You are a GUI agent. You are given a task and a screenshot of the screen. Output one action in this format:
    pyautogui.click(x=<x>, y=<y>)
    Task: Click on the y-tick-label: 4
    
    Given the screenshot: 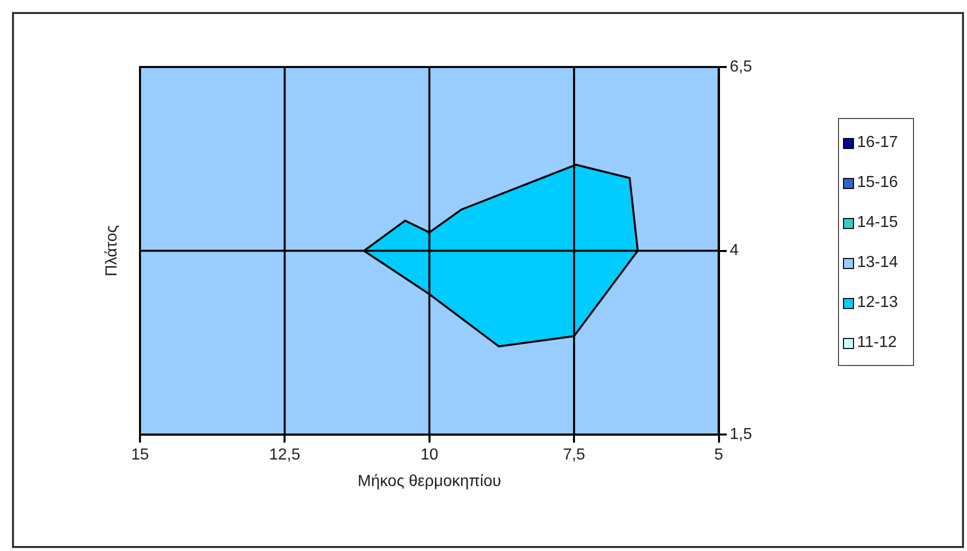 What is the action you would take?
    pyautogui.click(x=734, y=251)
    